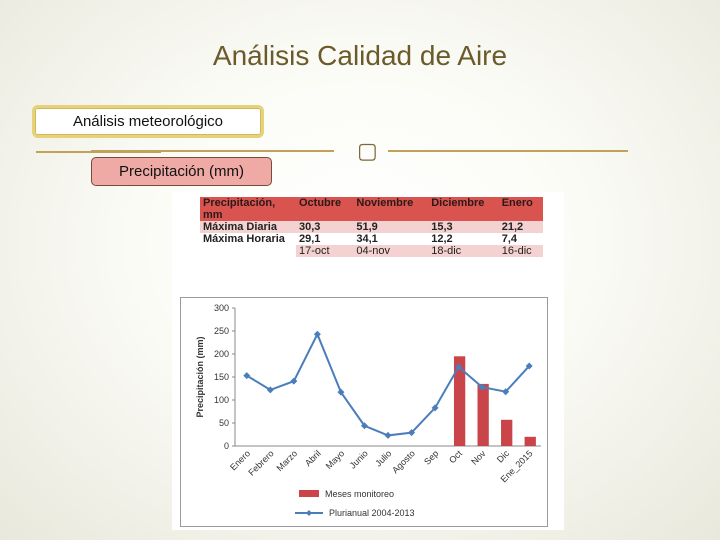  What do you see at coordinates (383, 458) in the screenshot?
I see `x-tick-label: Julio` at bounding box center [383, 458].